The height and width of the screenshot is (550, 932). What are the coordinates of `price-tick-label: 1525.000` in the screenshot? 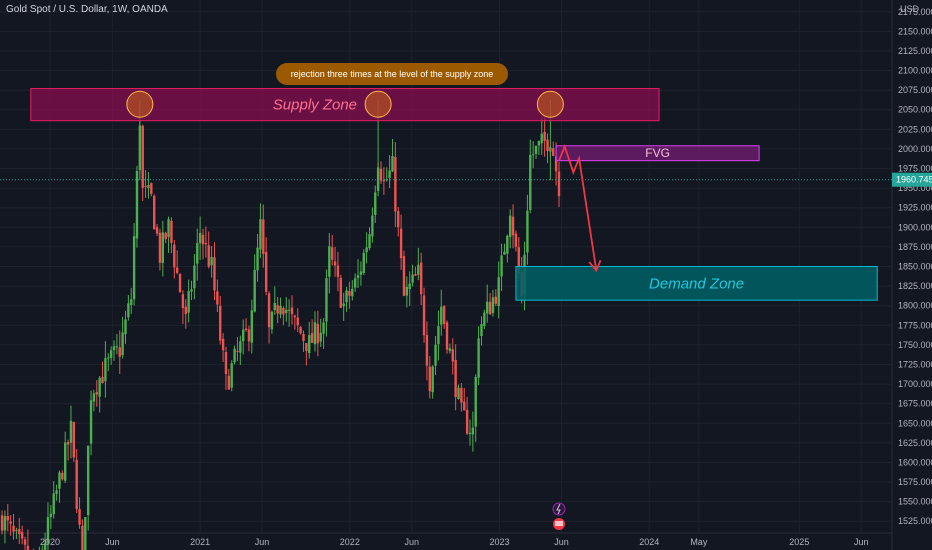 It's located at (915, 521).